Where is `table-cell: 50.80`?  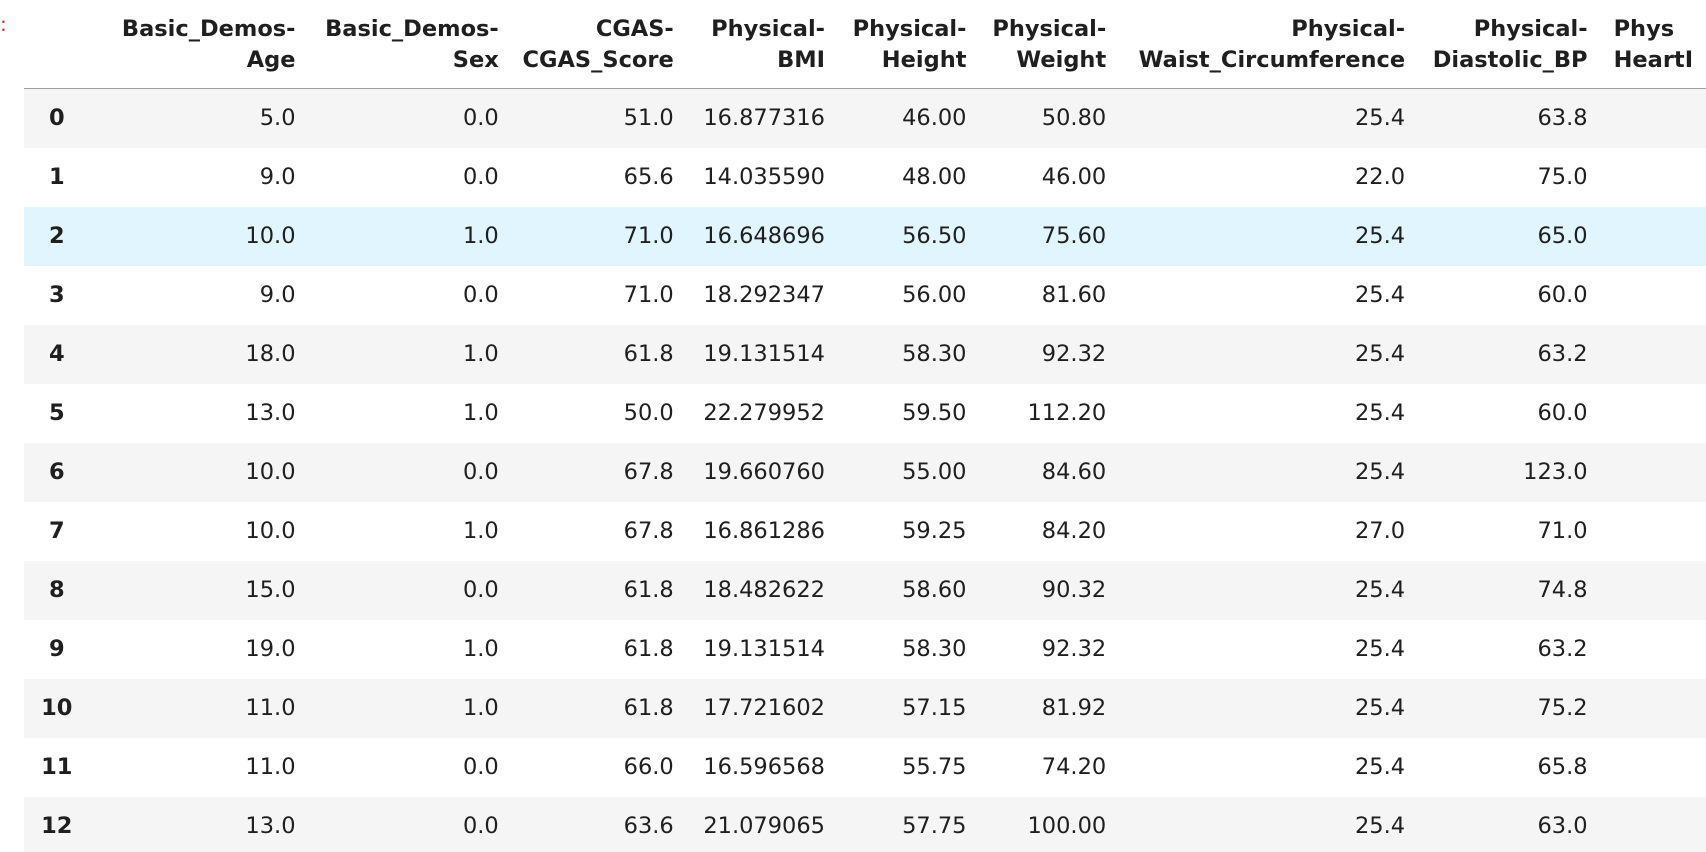 table-cell: 50.80 is located at coordinates (1074, 118).